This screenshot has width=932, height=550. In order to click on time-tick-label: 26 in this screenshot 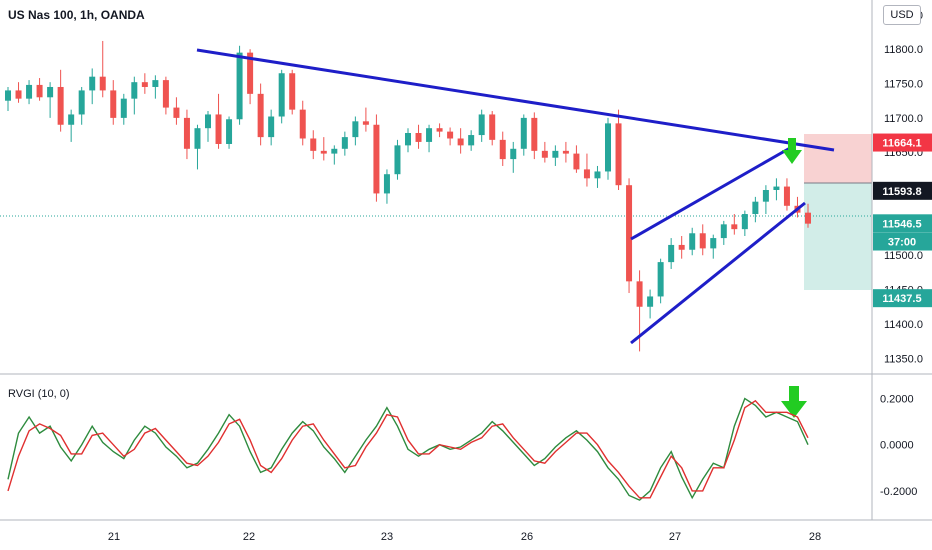, I will do `click(527, 537)`.